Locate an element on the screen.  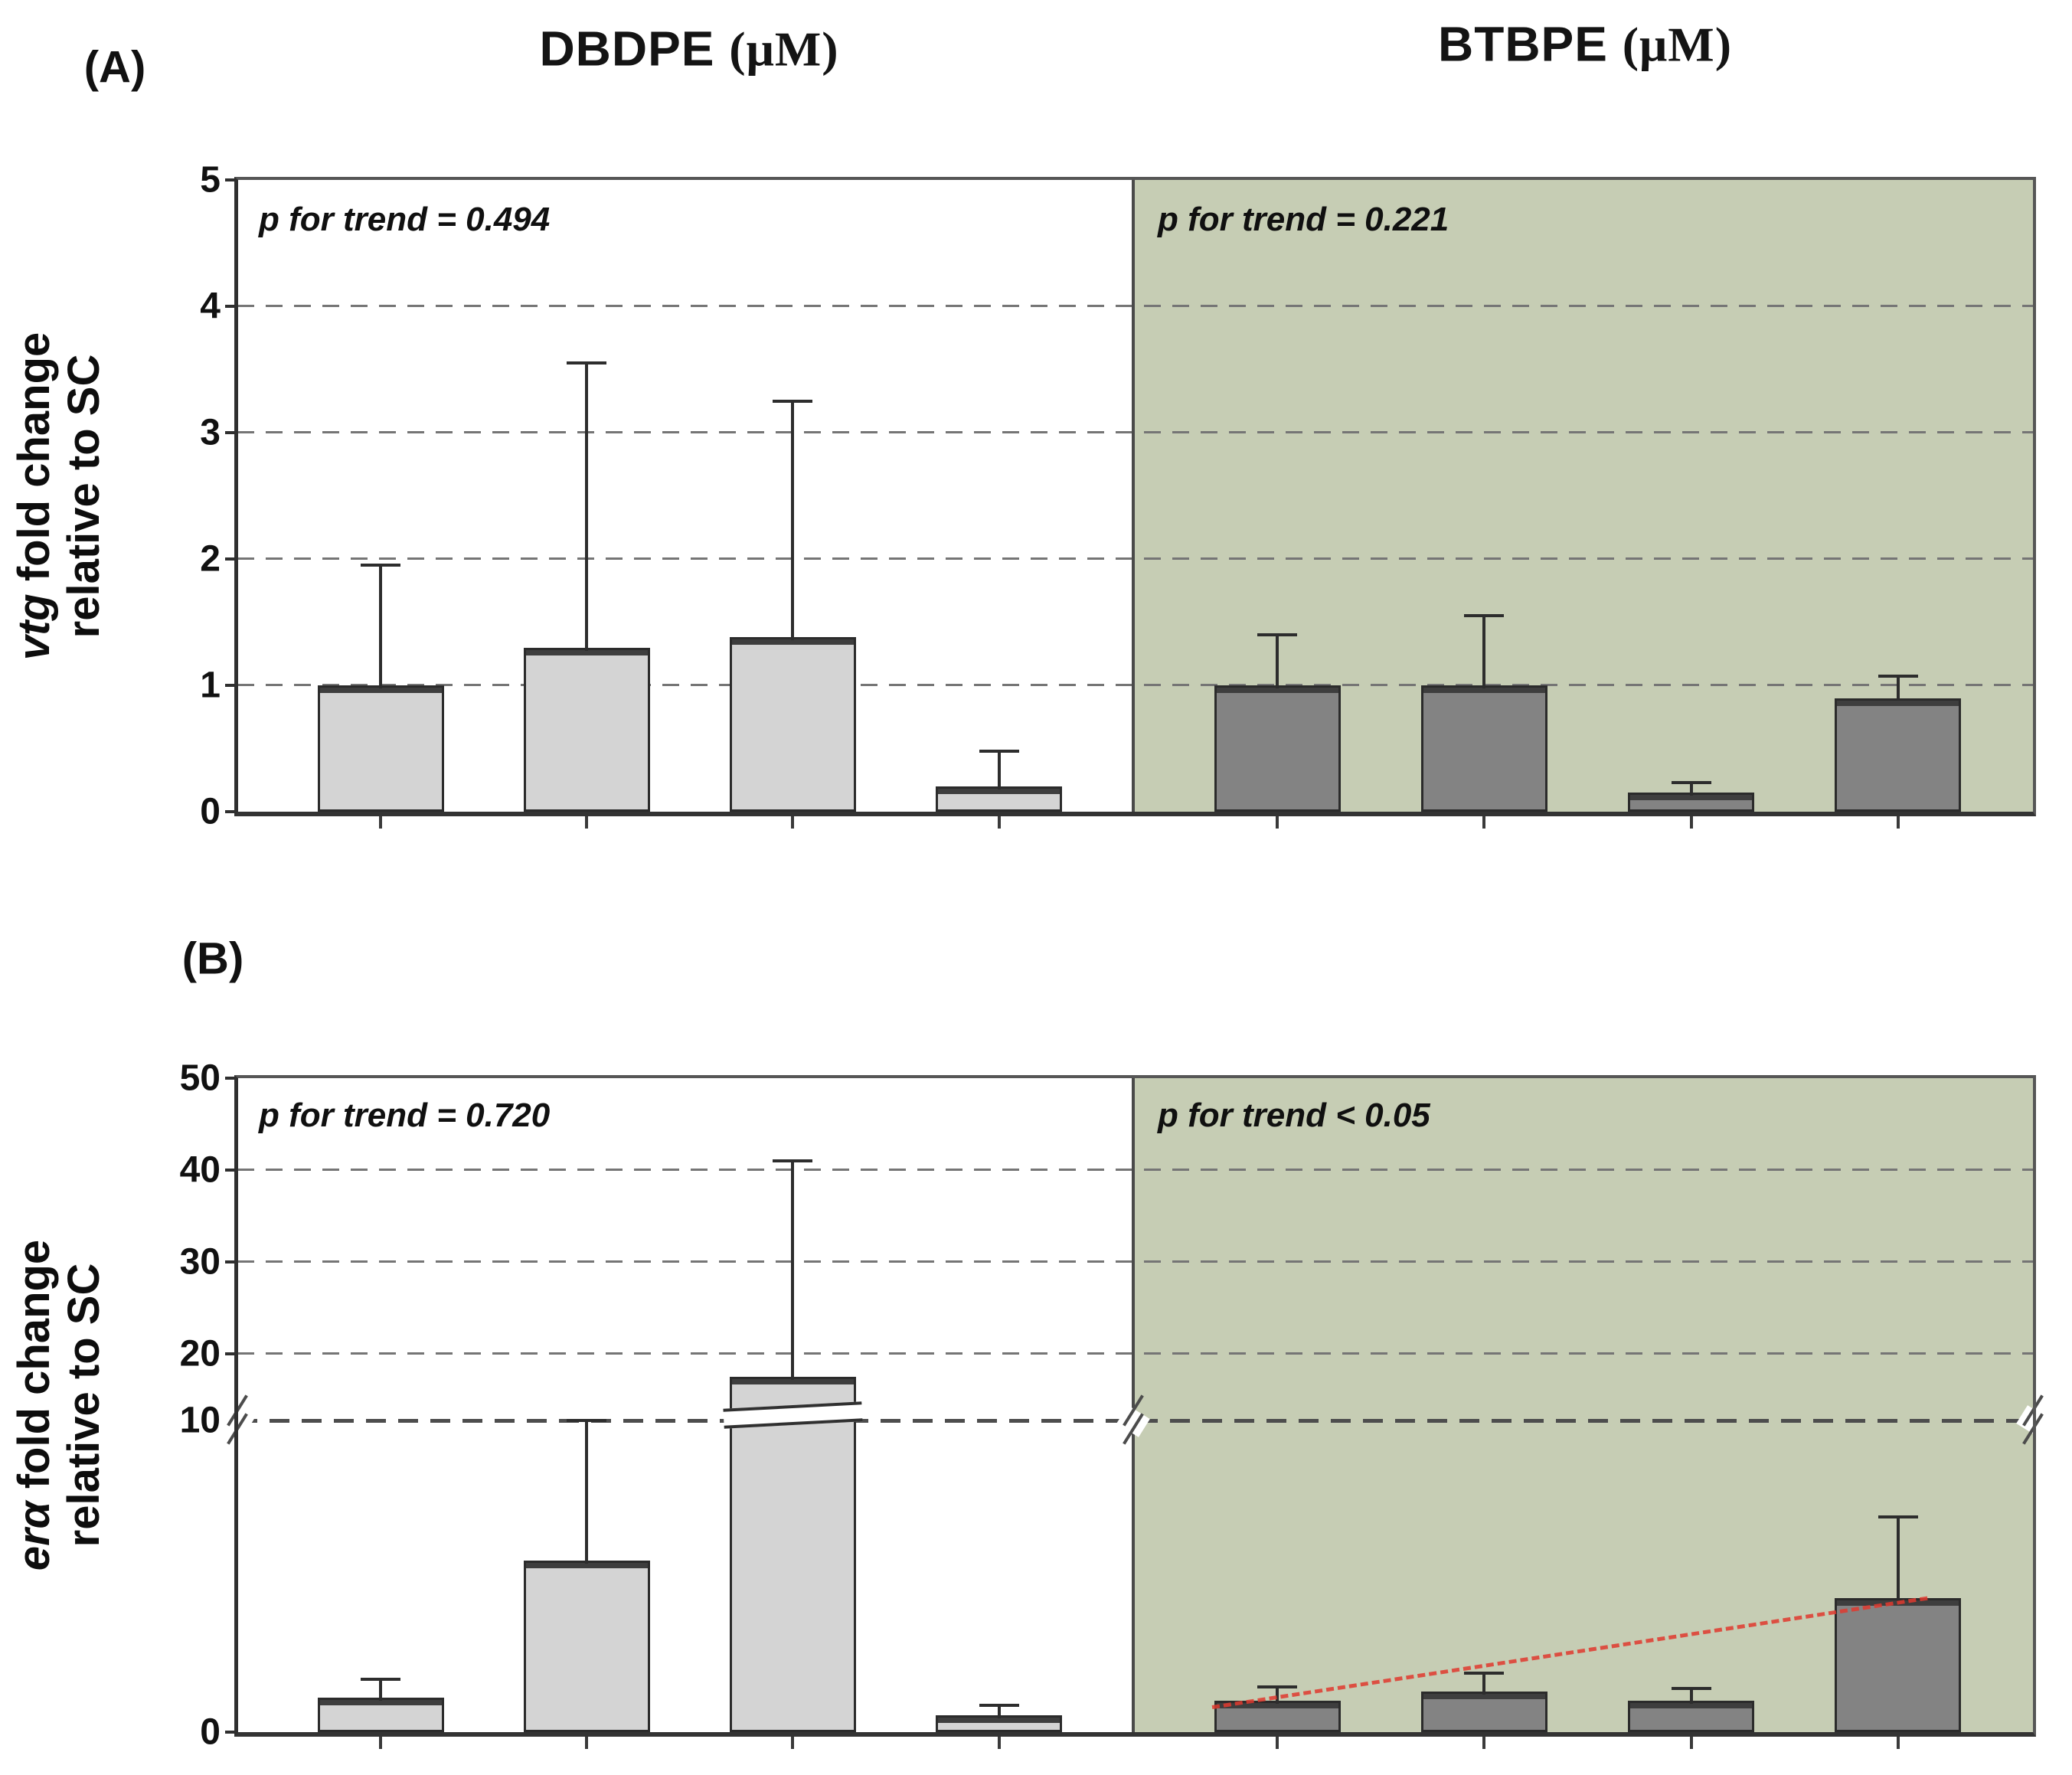
panel-b-dbdpe-bar-1-topedge is located at coordinates (380, 1703).